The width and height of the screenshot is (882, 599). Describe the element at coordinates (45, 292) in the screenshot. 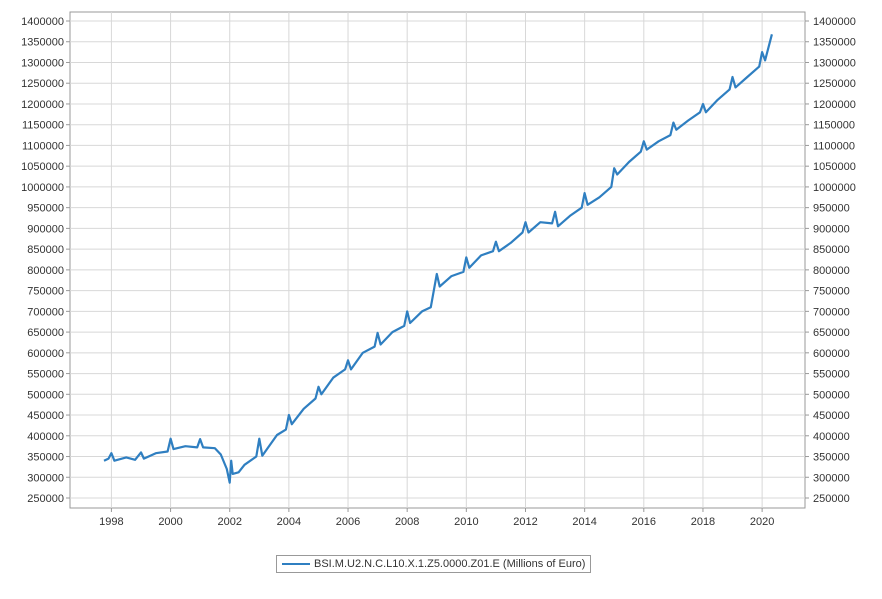

I see `y-tick-label: 750000` at that location.